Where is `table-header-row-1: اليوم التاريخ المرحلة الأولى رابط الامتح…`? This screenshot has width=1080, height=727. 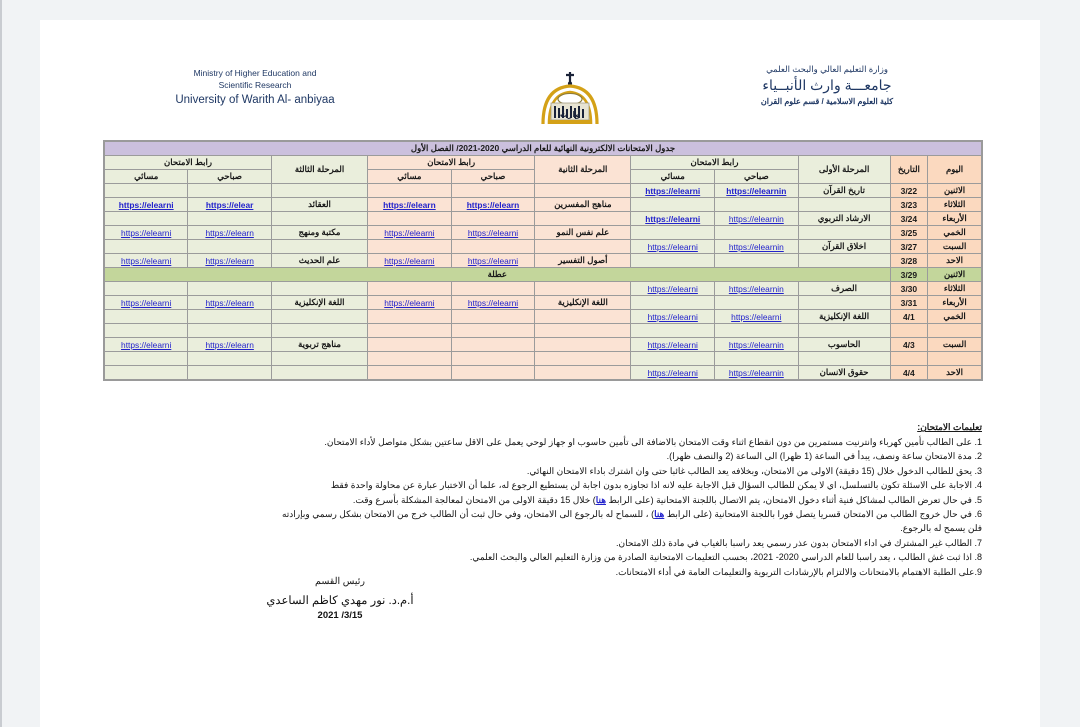 table-header-row-1: اليوم التاريخ المرحلة الأولى رابط الامتح… is located at coordinates (543, 169).